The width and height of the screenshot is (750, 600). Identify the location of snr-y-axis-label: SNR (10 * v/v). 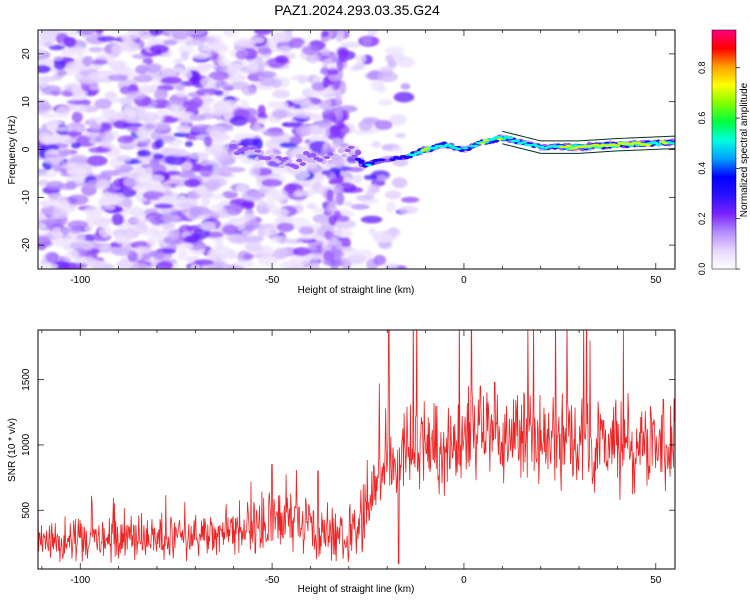
(12, 450).